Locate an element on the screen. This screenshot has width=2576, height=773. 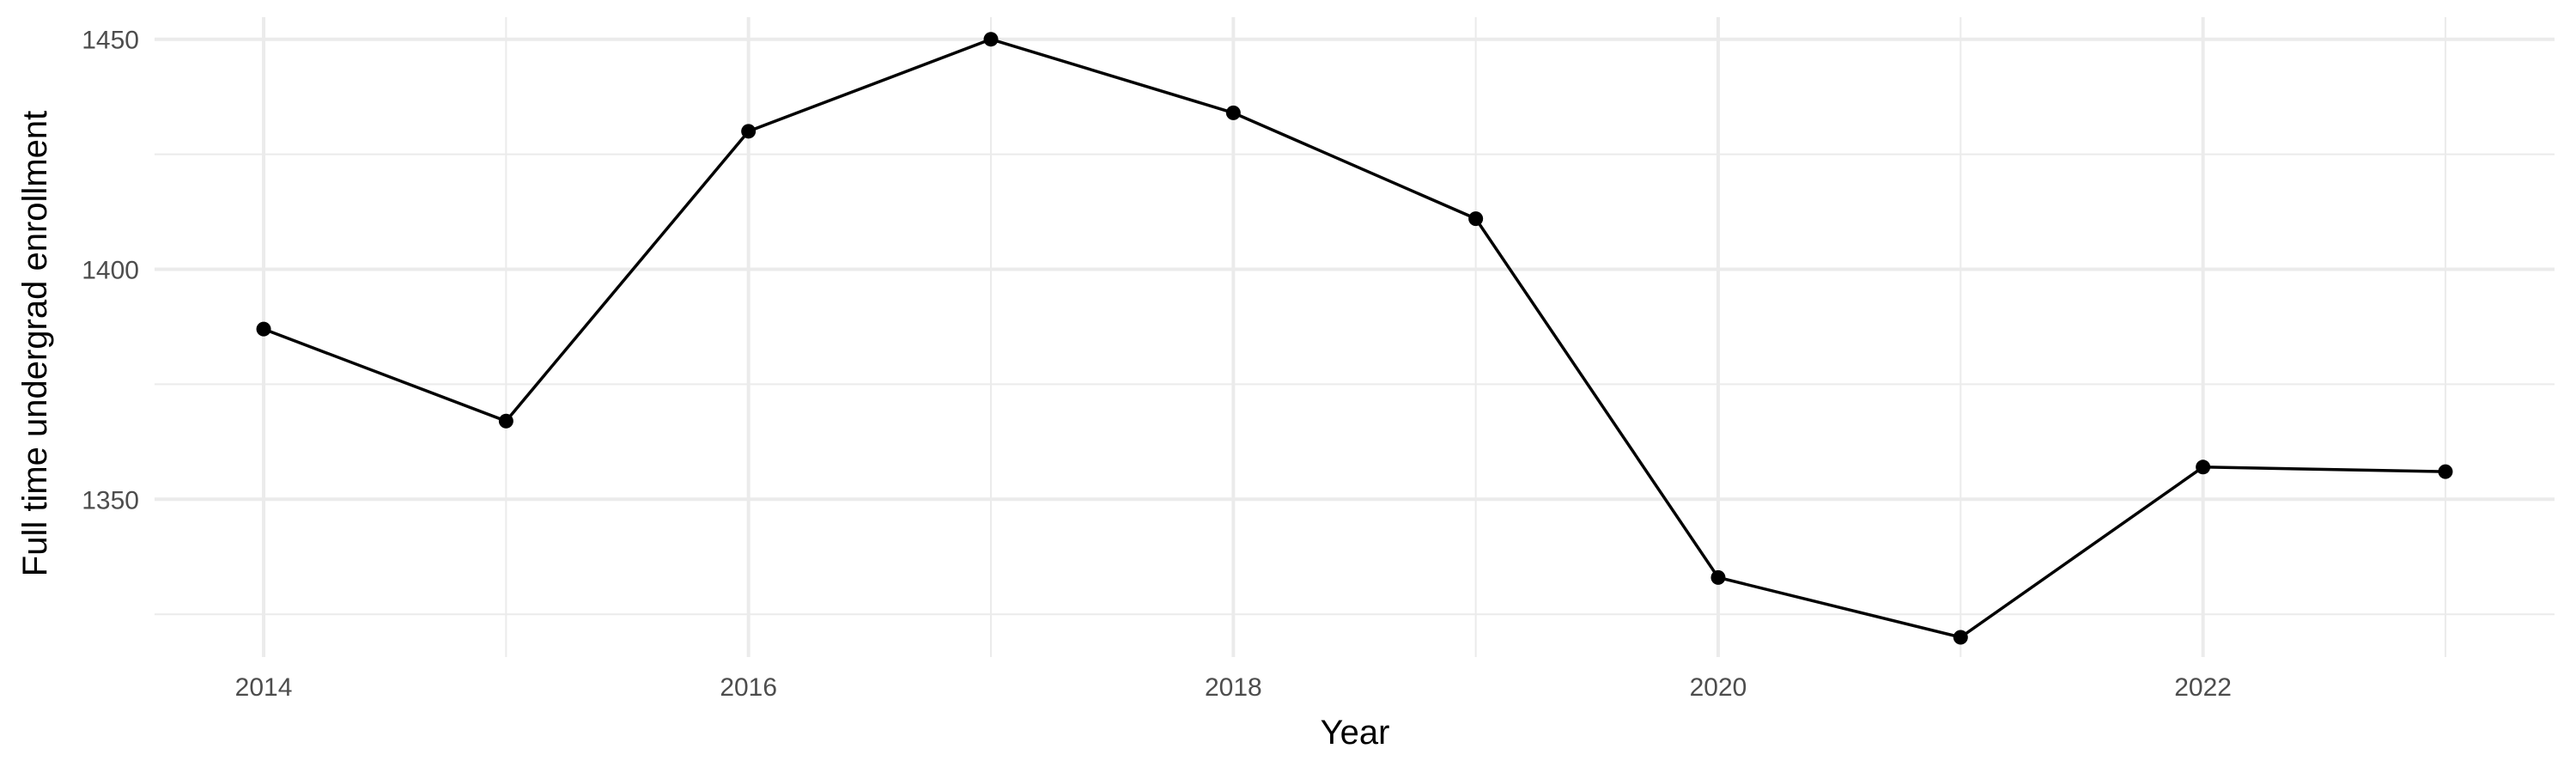
data-point-2021 is located at coordinates (1960, 637).